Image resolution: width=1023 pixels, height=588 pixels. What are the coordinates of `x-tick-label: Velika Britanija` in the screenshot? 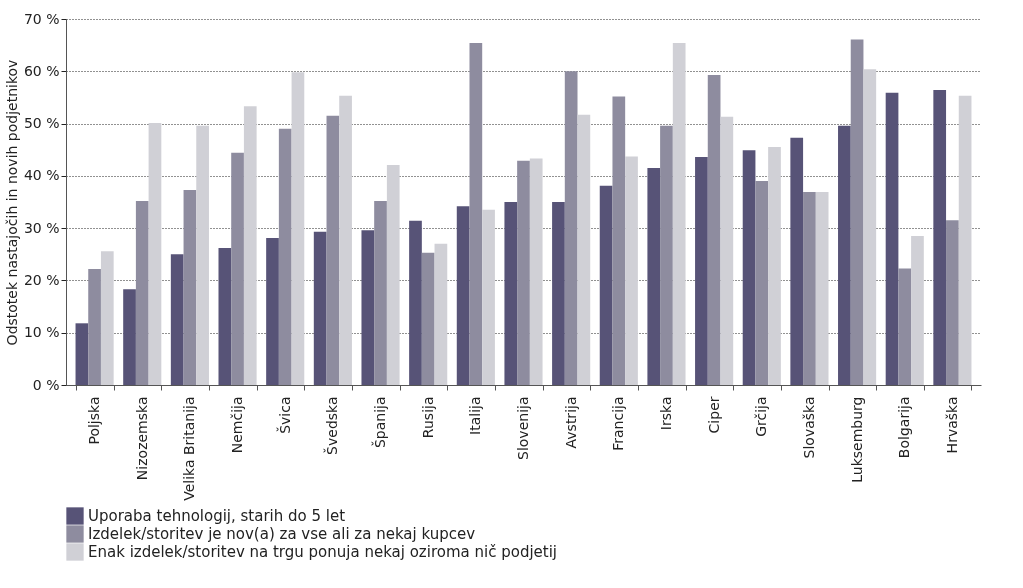 It's located at (189, 448).